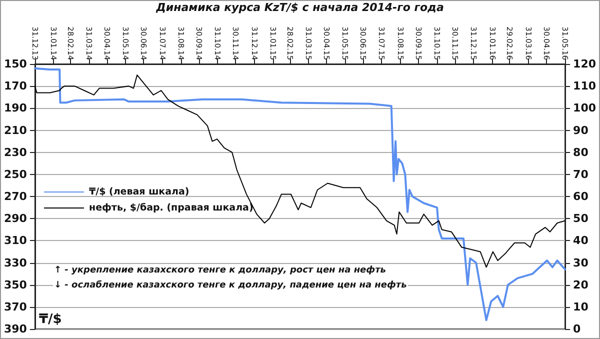 The image size is (600, 339). What do you see at coordinates (220, 271) in the screenshot?
I see `annotation: ↑ - укрепление казахского тенге к доллару, рост цен на нефть` at bounding box center [220, 271].